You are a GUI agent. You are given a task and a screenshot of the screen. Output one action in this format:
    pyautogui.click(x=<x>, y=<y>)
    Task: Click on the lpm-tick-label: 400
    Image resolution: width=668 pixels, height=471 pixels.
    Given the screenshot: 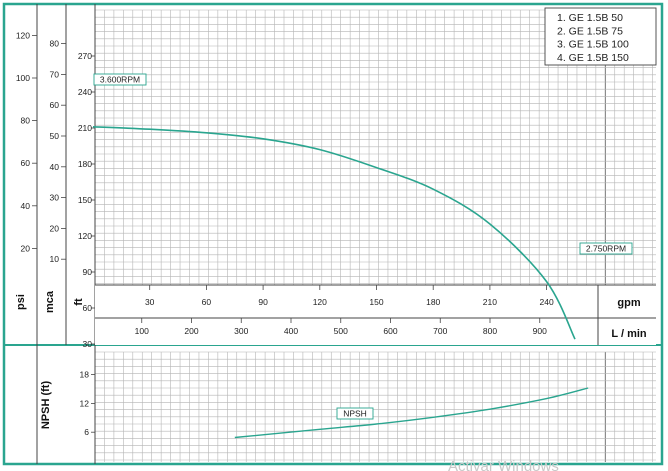 What is the action you would take?
    pyautogui.click(x=291, y=331)
    